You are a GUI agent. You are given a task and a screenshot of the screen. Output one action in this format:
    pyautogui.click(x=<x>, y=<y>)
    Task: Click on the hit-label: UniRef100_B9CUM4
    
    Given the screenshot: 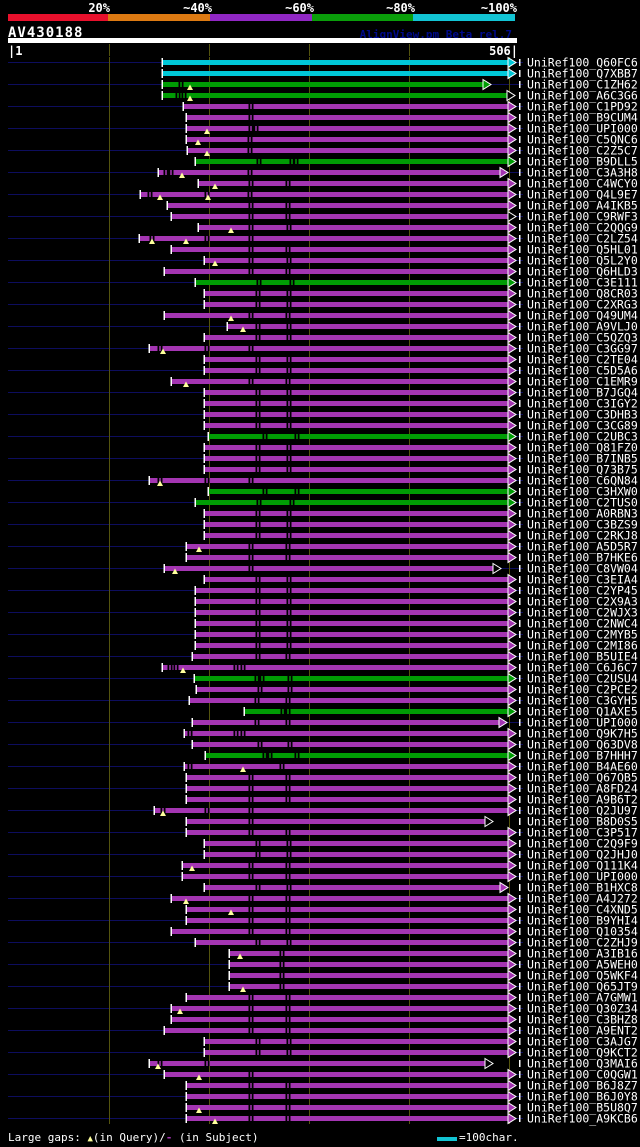 What is the action you would take?
    pyautogui.click(x=582, y=118)
    